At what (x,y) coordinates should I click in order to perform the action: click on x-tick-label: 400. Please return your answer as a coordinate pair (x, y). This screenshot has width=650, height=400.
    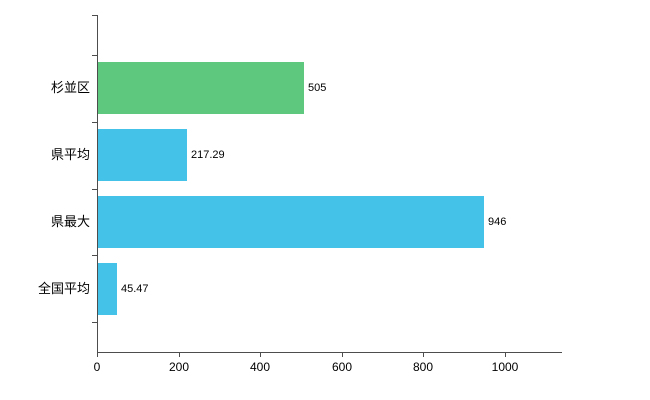
    Looking at the image, I should click on (260, 367).